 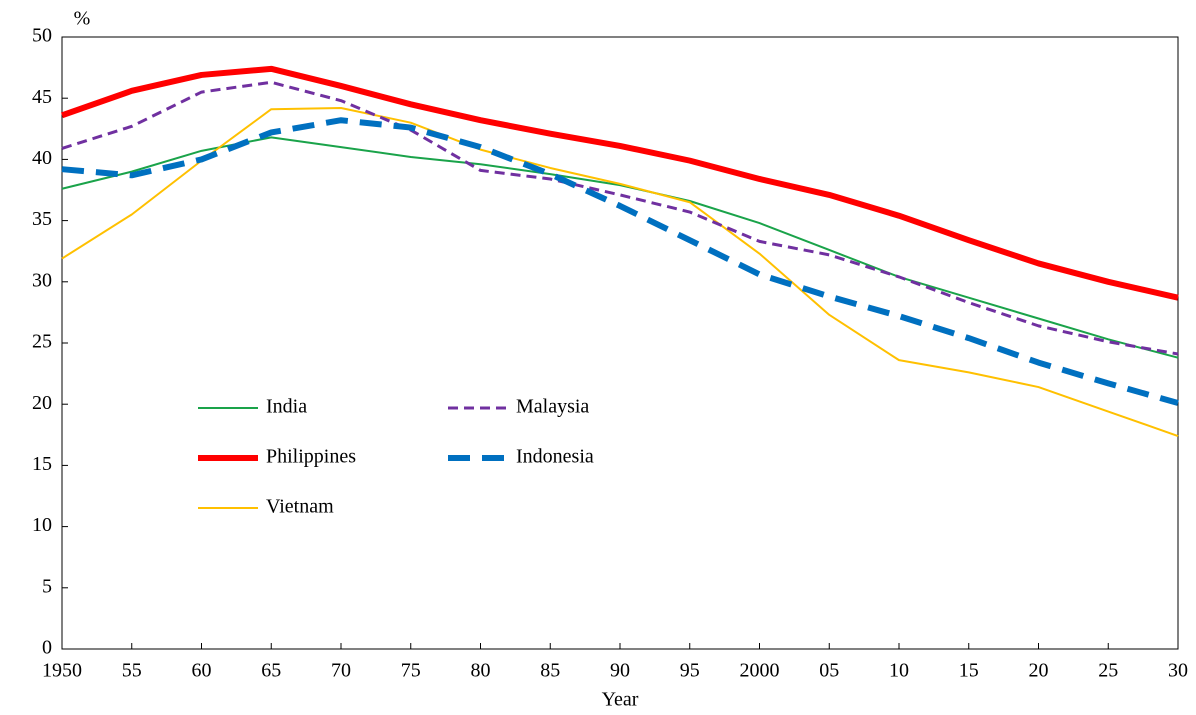 What do you see at coordinates (47, 648) in the screenshot?
I see `y-tick-label: 0` at bounding box center [47, 648].